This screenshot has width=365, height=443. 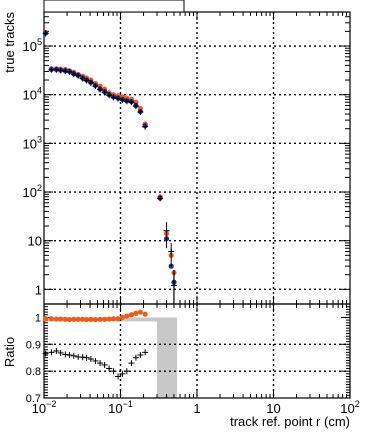 I want to click on y-tick-label: 10⁴, so click(x=32, y=94).